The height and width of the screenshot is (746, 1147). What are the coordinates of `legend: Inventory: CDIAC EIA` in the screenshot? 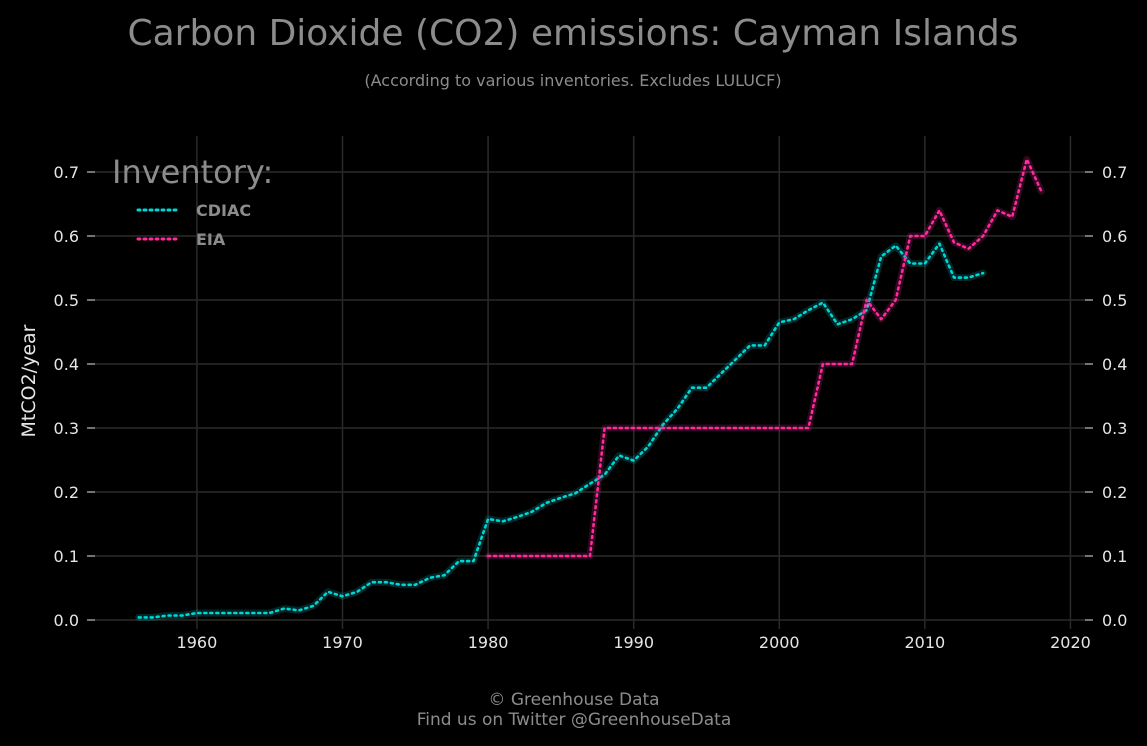 It's located at (192, 201).